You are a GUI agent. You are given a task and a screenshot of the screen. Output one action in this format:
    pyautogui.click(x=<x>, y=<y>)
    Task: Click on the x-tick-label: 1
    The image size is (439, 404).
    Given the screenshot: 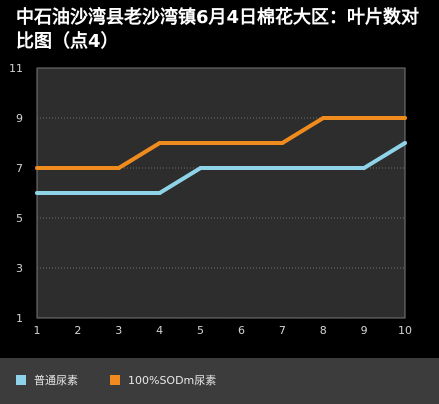 What is the action you would take?
    pyautogui.click(x=37, y=330)
    